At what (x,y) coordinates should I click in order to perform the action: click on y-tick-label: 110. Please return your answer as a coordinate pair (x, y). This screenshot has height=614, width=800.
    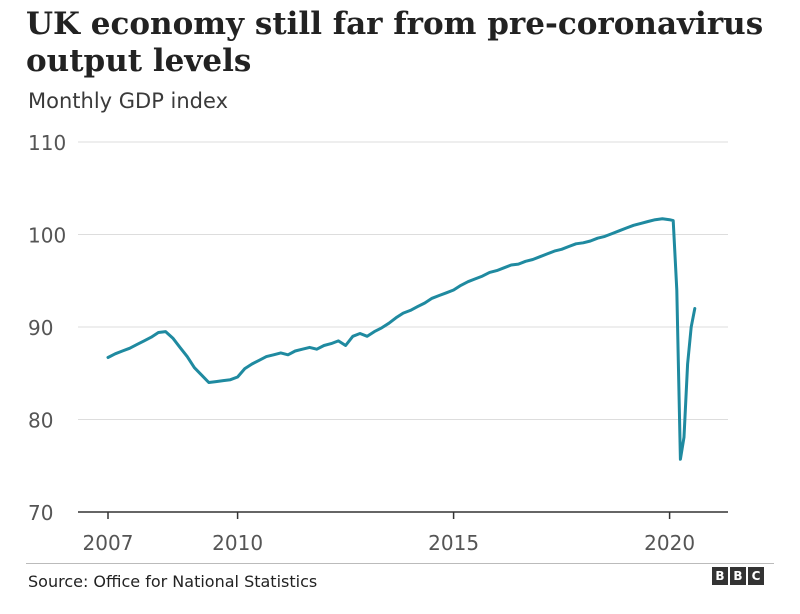
    Looking at the image, I should click on (47, 143).